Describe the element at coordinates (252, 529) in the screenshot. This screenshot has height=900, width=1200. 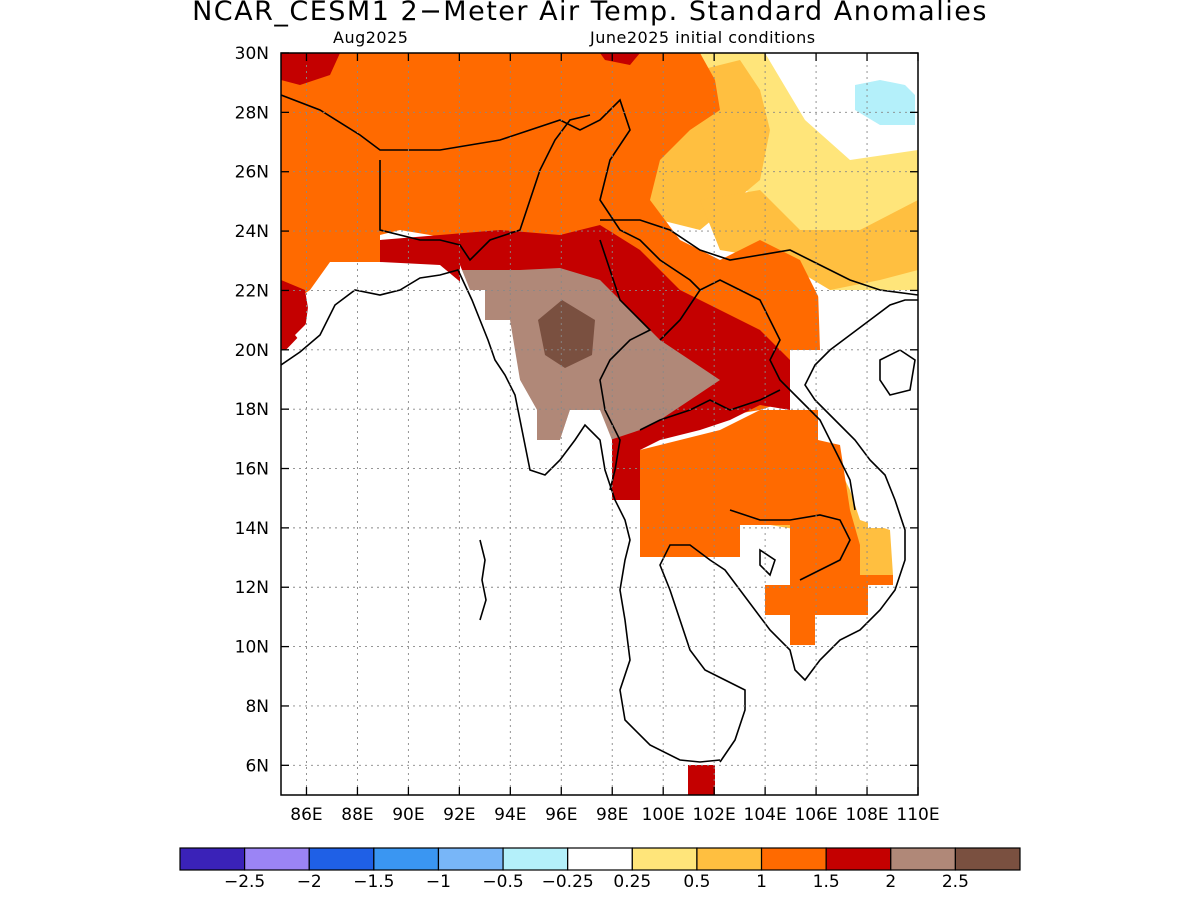
I see `tick-label-lat: 14N` at that location.